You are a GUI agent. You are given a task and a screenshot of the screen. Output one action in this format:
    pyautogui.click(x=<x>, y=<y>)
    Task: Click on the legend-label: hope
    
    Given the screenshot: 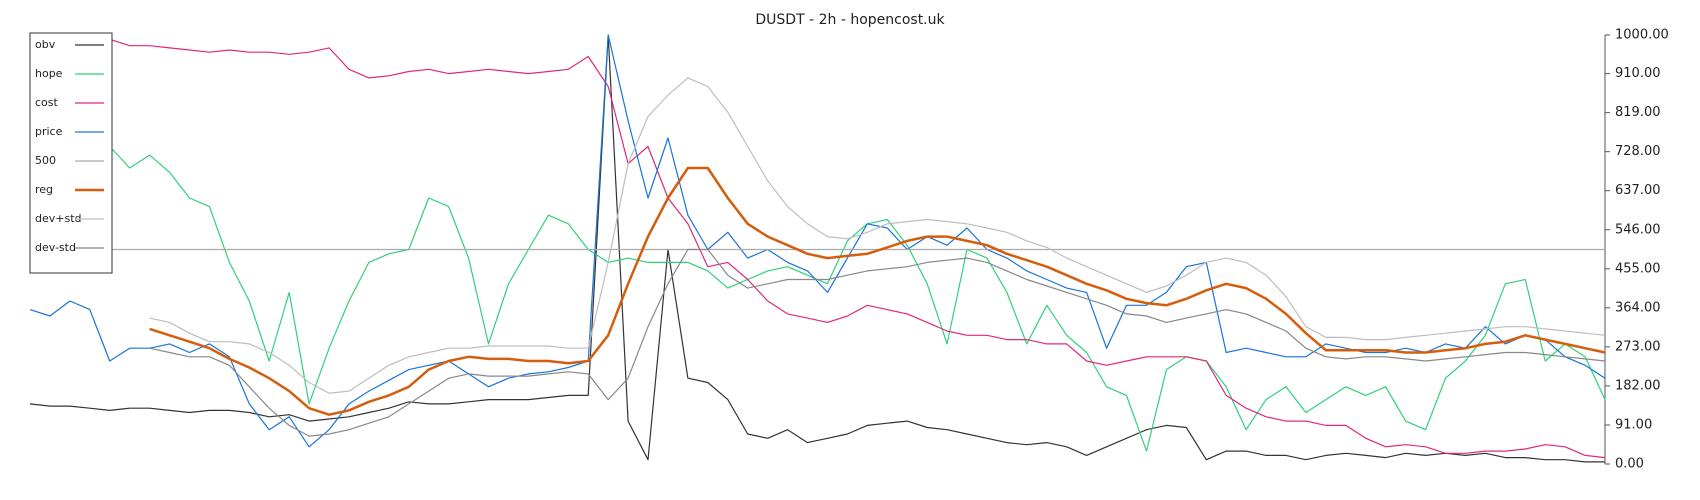 What is the action you would take?
    pyautogui.click(x=49, y=73)
    